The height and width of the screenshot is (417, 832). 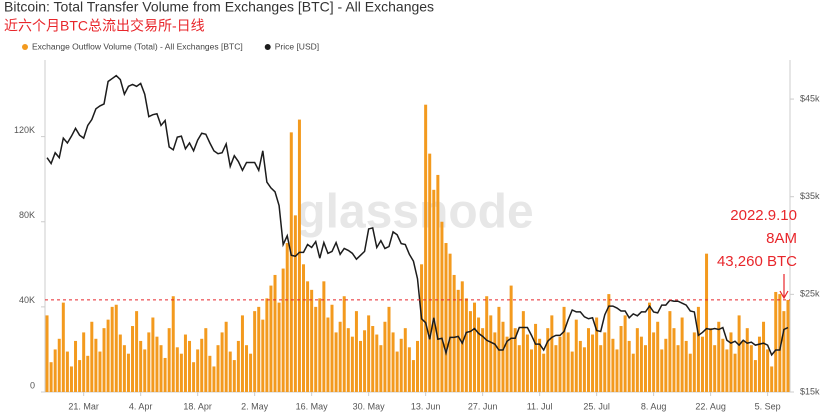 I want to click on y2-tick-label: $35k, so click(x=810, y=196).